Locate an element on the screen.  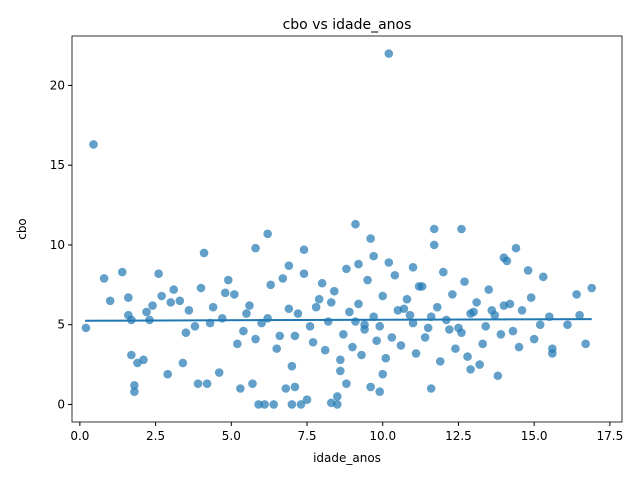
x-tick-label: 10.0 is located at coordinates (382, 436).